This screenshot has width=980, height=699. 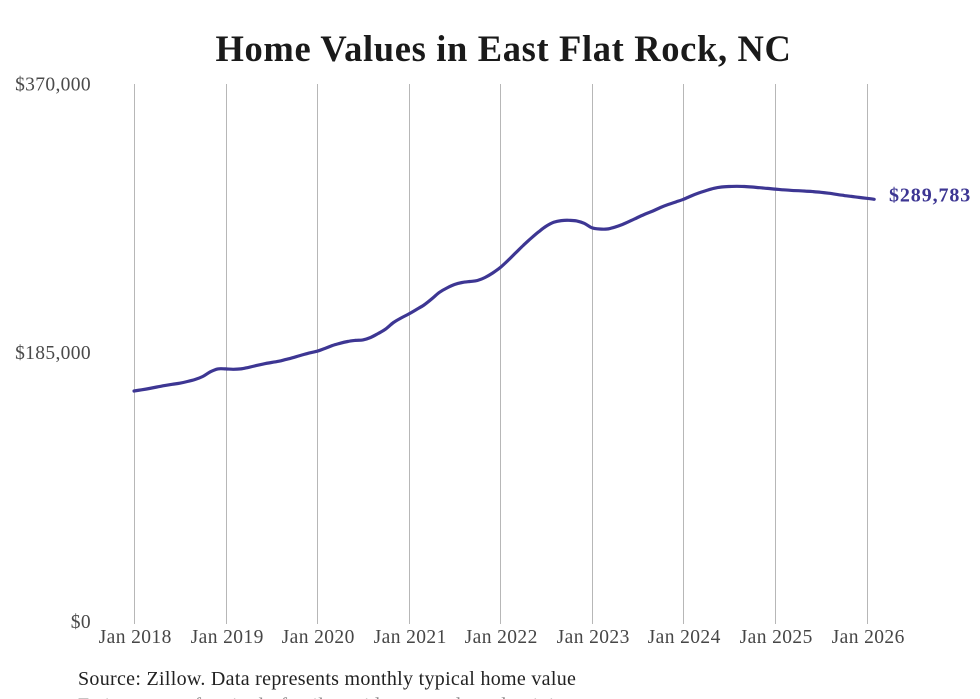 I want to click on svg-text: $0, so click(x=81, y=622).